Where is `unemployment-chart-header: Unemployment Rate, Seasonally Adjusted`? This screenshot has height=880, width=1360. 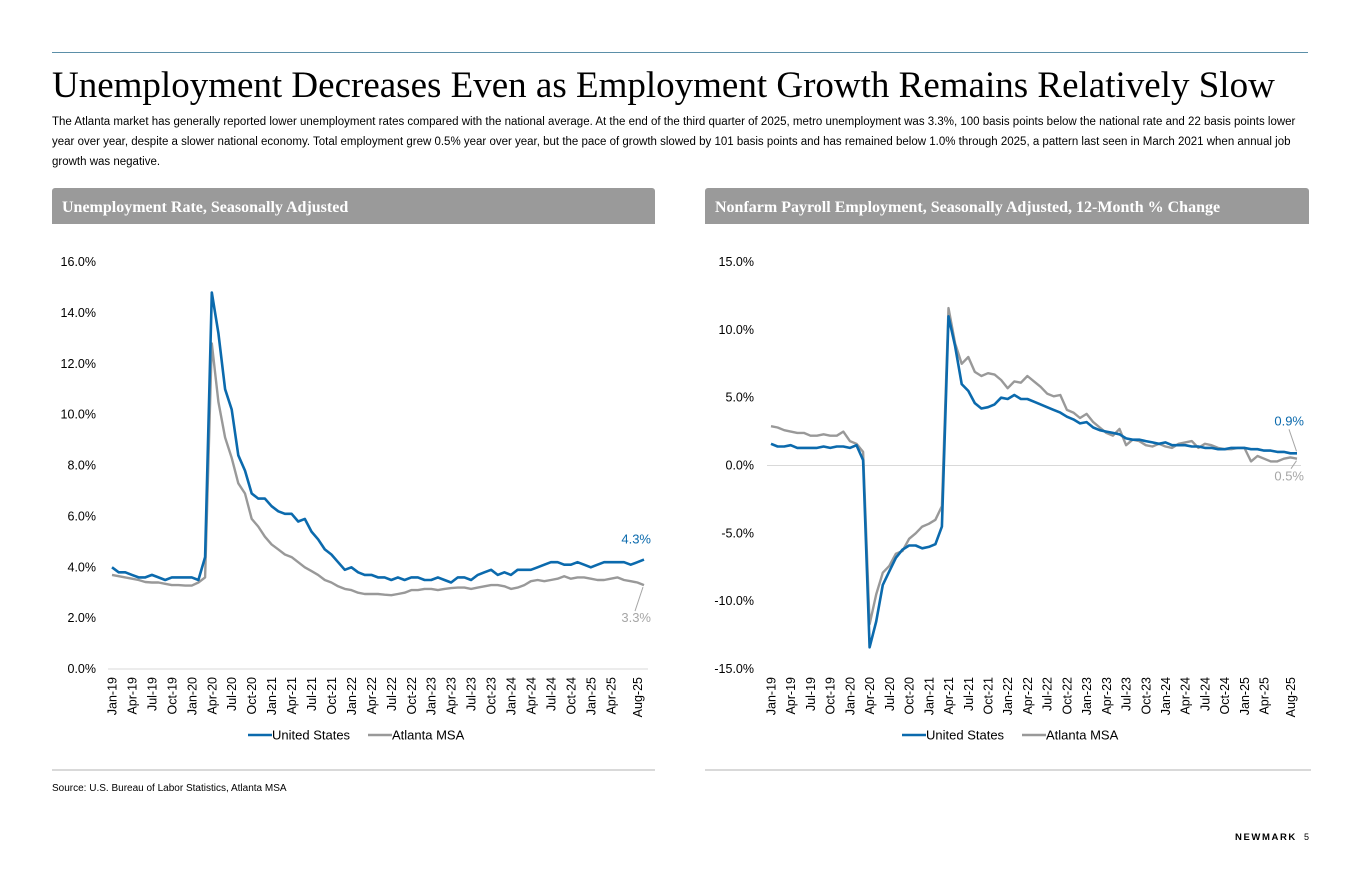 unemployment-chart-header: Unemployment Rate, Seasonally Adjusted is located at coordinates (353, 206).